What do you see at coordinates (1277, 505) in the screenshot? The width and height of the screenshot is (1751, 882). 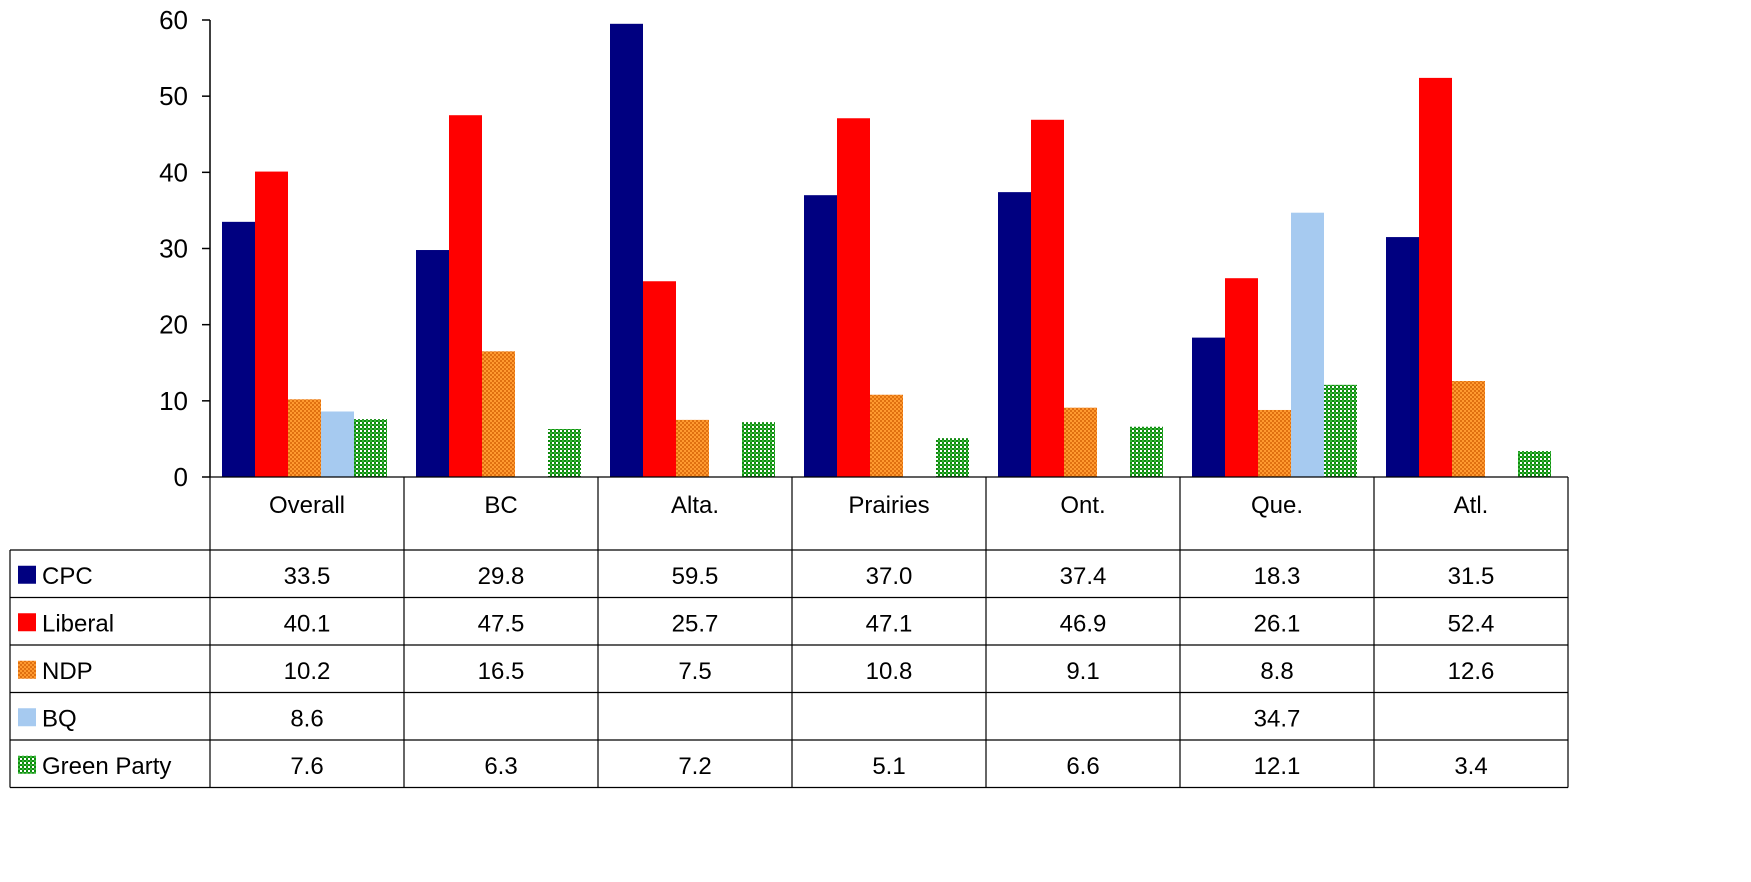 I see `category-label: Que.` at bounding box center [1277, 505].